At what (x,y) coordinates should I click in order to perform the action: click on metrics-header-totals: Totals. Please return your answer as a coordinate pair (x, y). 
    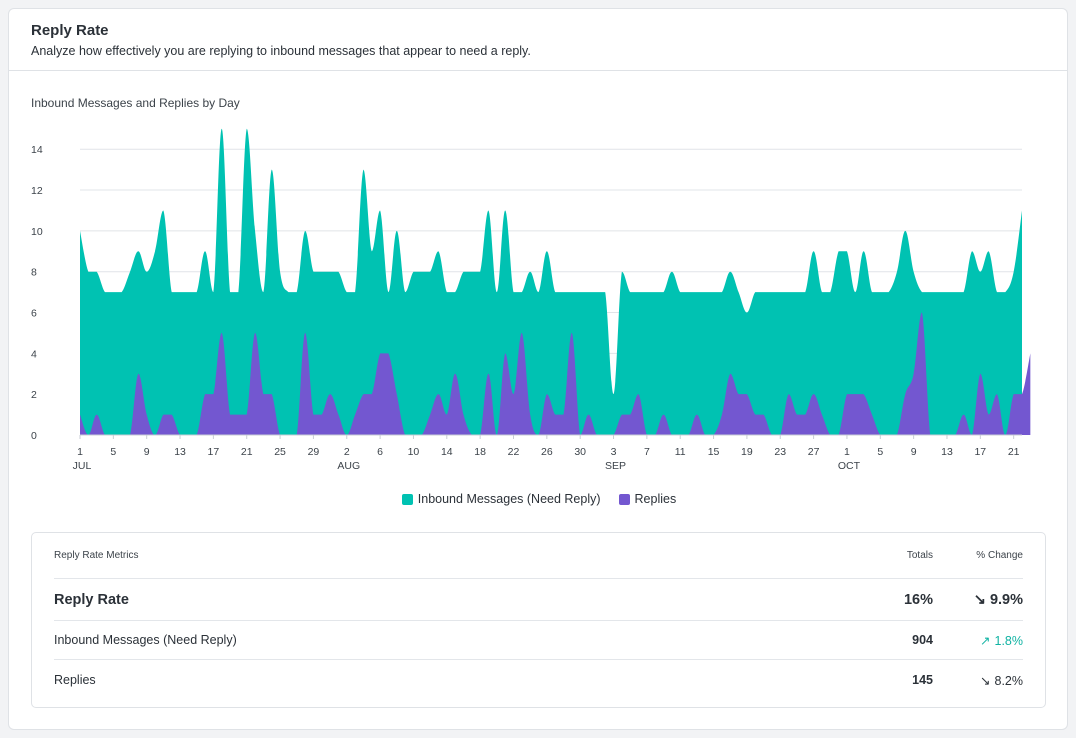
    Looking at the image, I should click on (919, 555).